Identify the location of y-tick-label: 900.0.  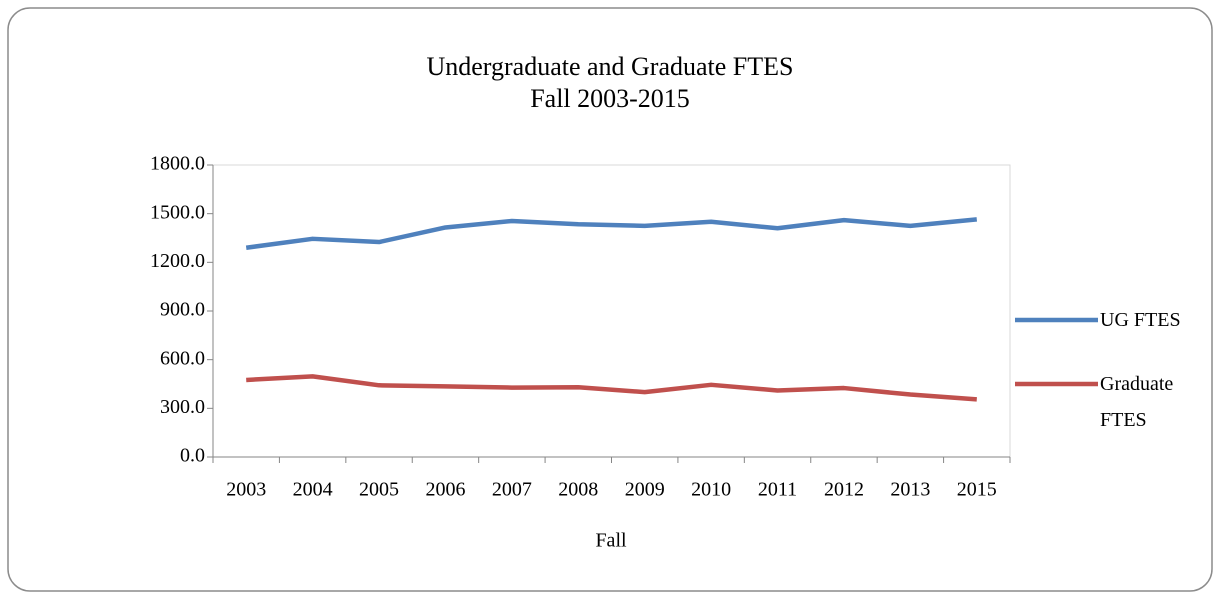
(182, 310).